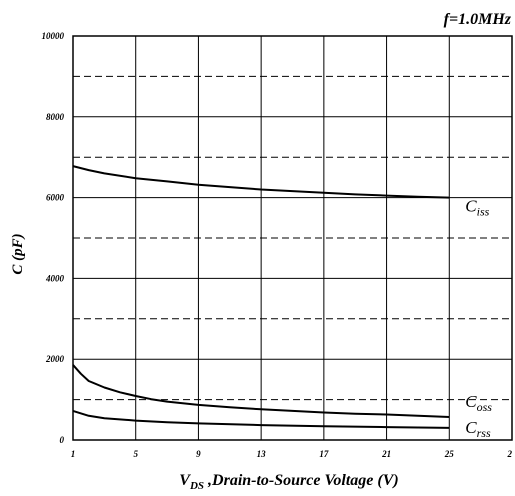  Describe the element at coordinates (484, 433) in the screenshot. I see `series-label-subscript: rss` at that location.